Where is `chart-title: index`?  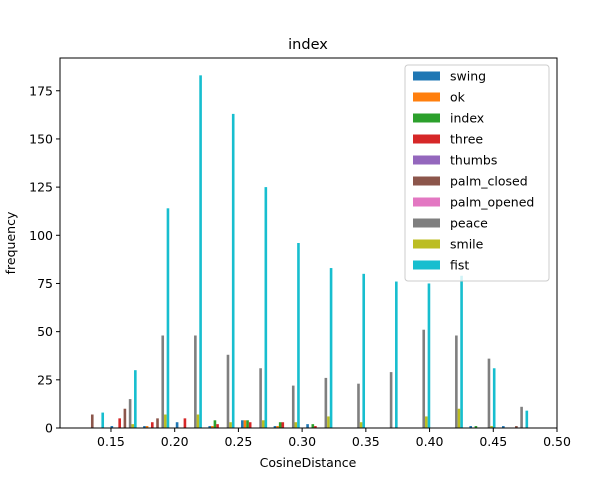
chart-title: index is located at coordinates (308, 45).